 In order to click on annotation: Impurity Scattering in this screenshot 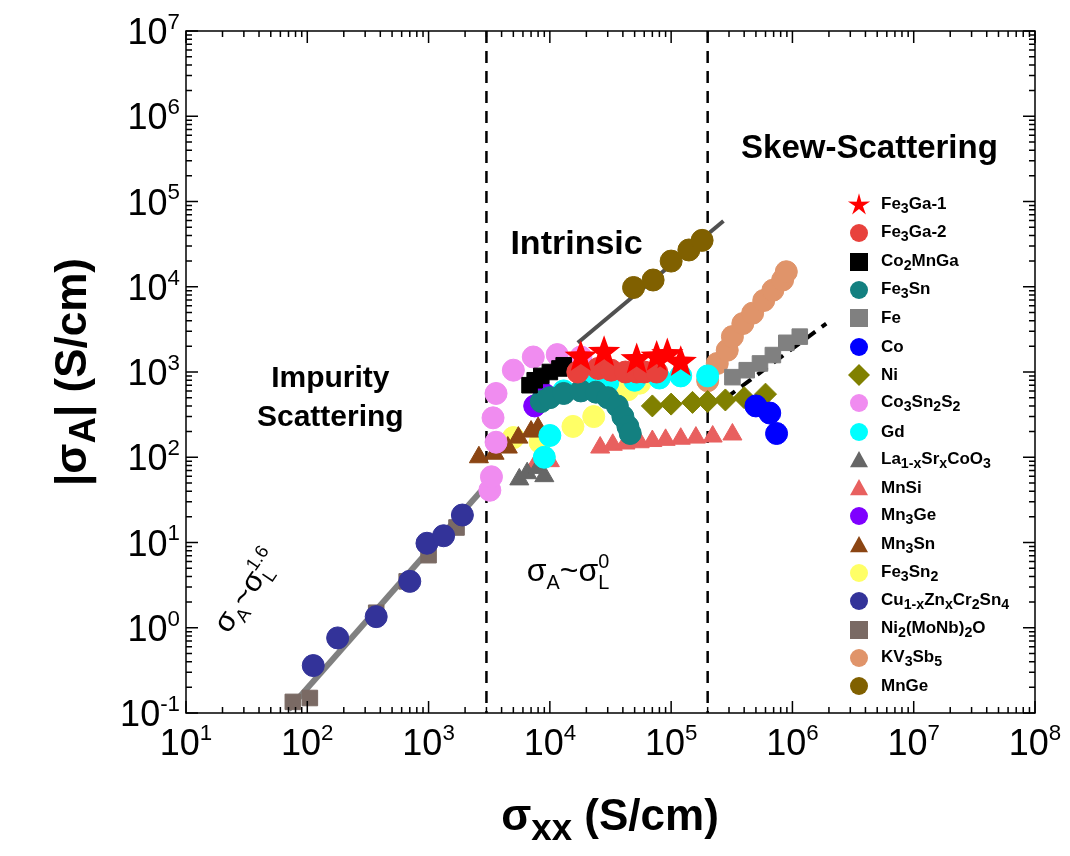, I will do `click(330, 395)`.